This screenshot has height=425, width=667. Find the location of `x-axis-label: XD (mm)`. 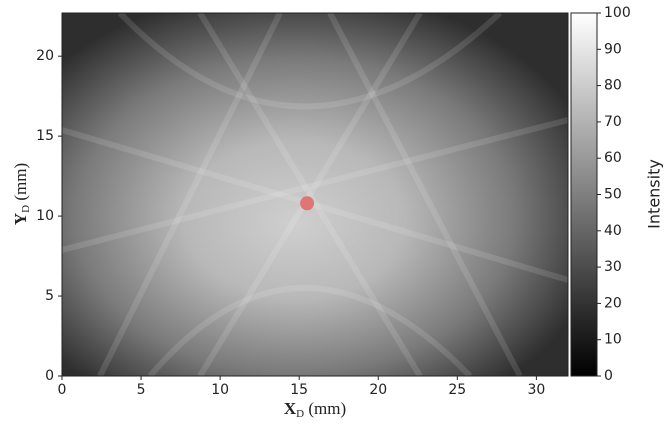

x-axis-label: XD (mm) is located at coordinates (315, 409).